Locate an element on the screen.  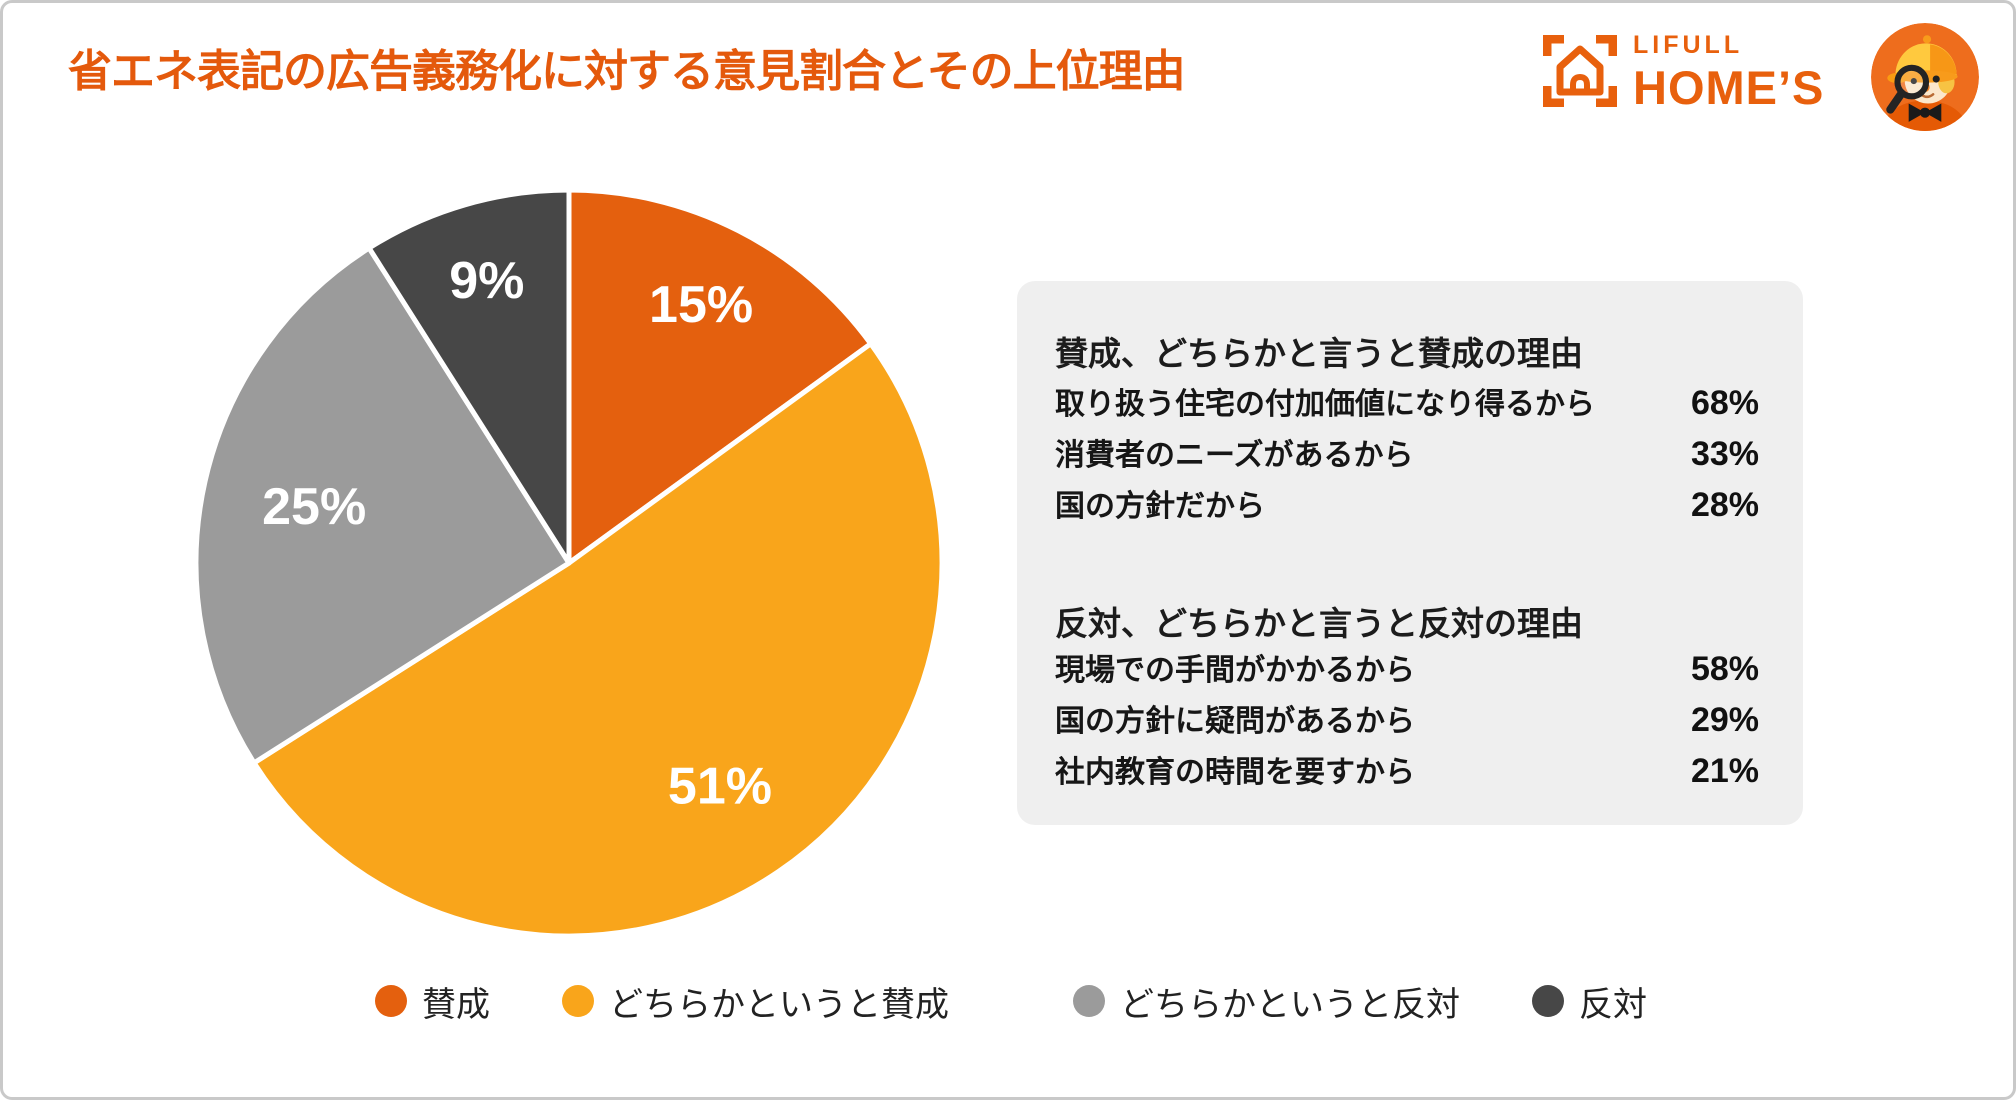
lifull-homes-logo: LIFULL HOME’S is located at coordinates (1763, 77).